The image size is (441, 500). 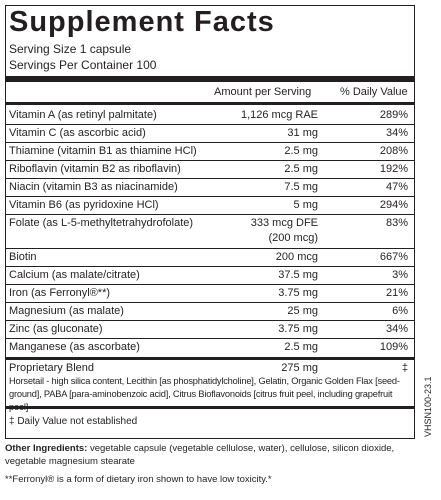 What do you see at coordinates (299, 368) in the screenshot?
I see `blend-amount: 275 mg` at bounding box center [299, 368].